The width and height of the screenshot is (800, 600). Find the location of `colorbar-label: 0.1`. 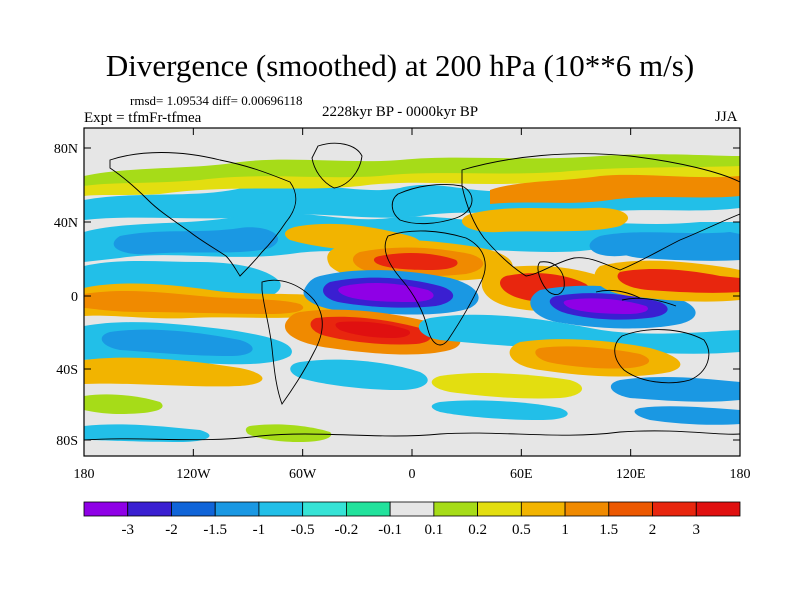

colorbar-label: 0.1 is located at coordinates (433, 530).